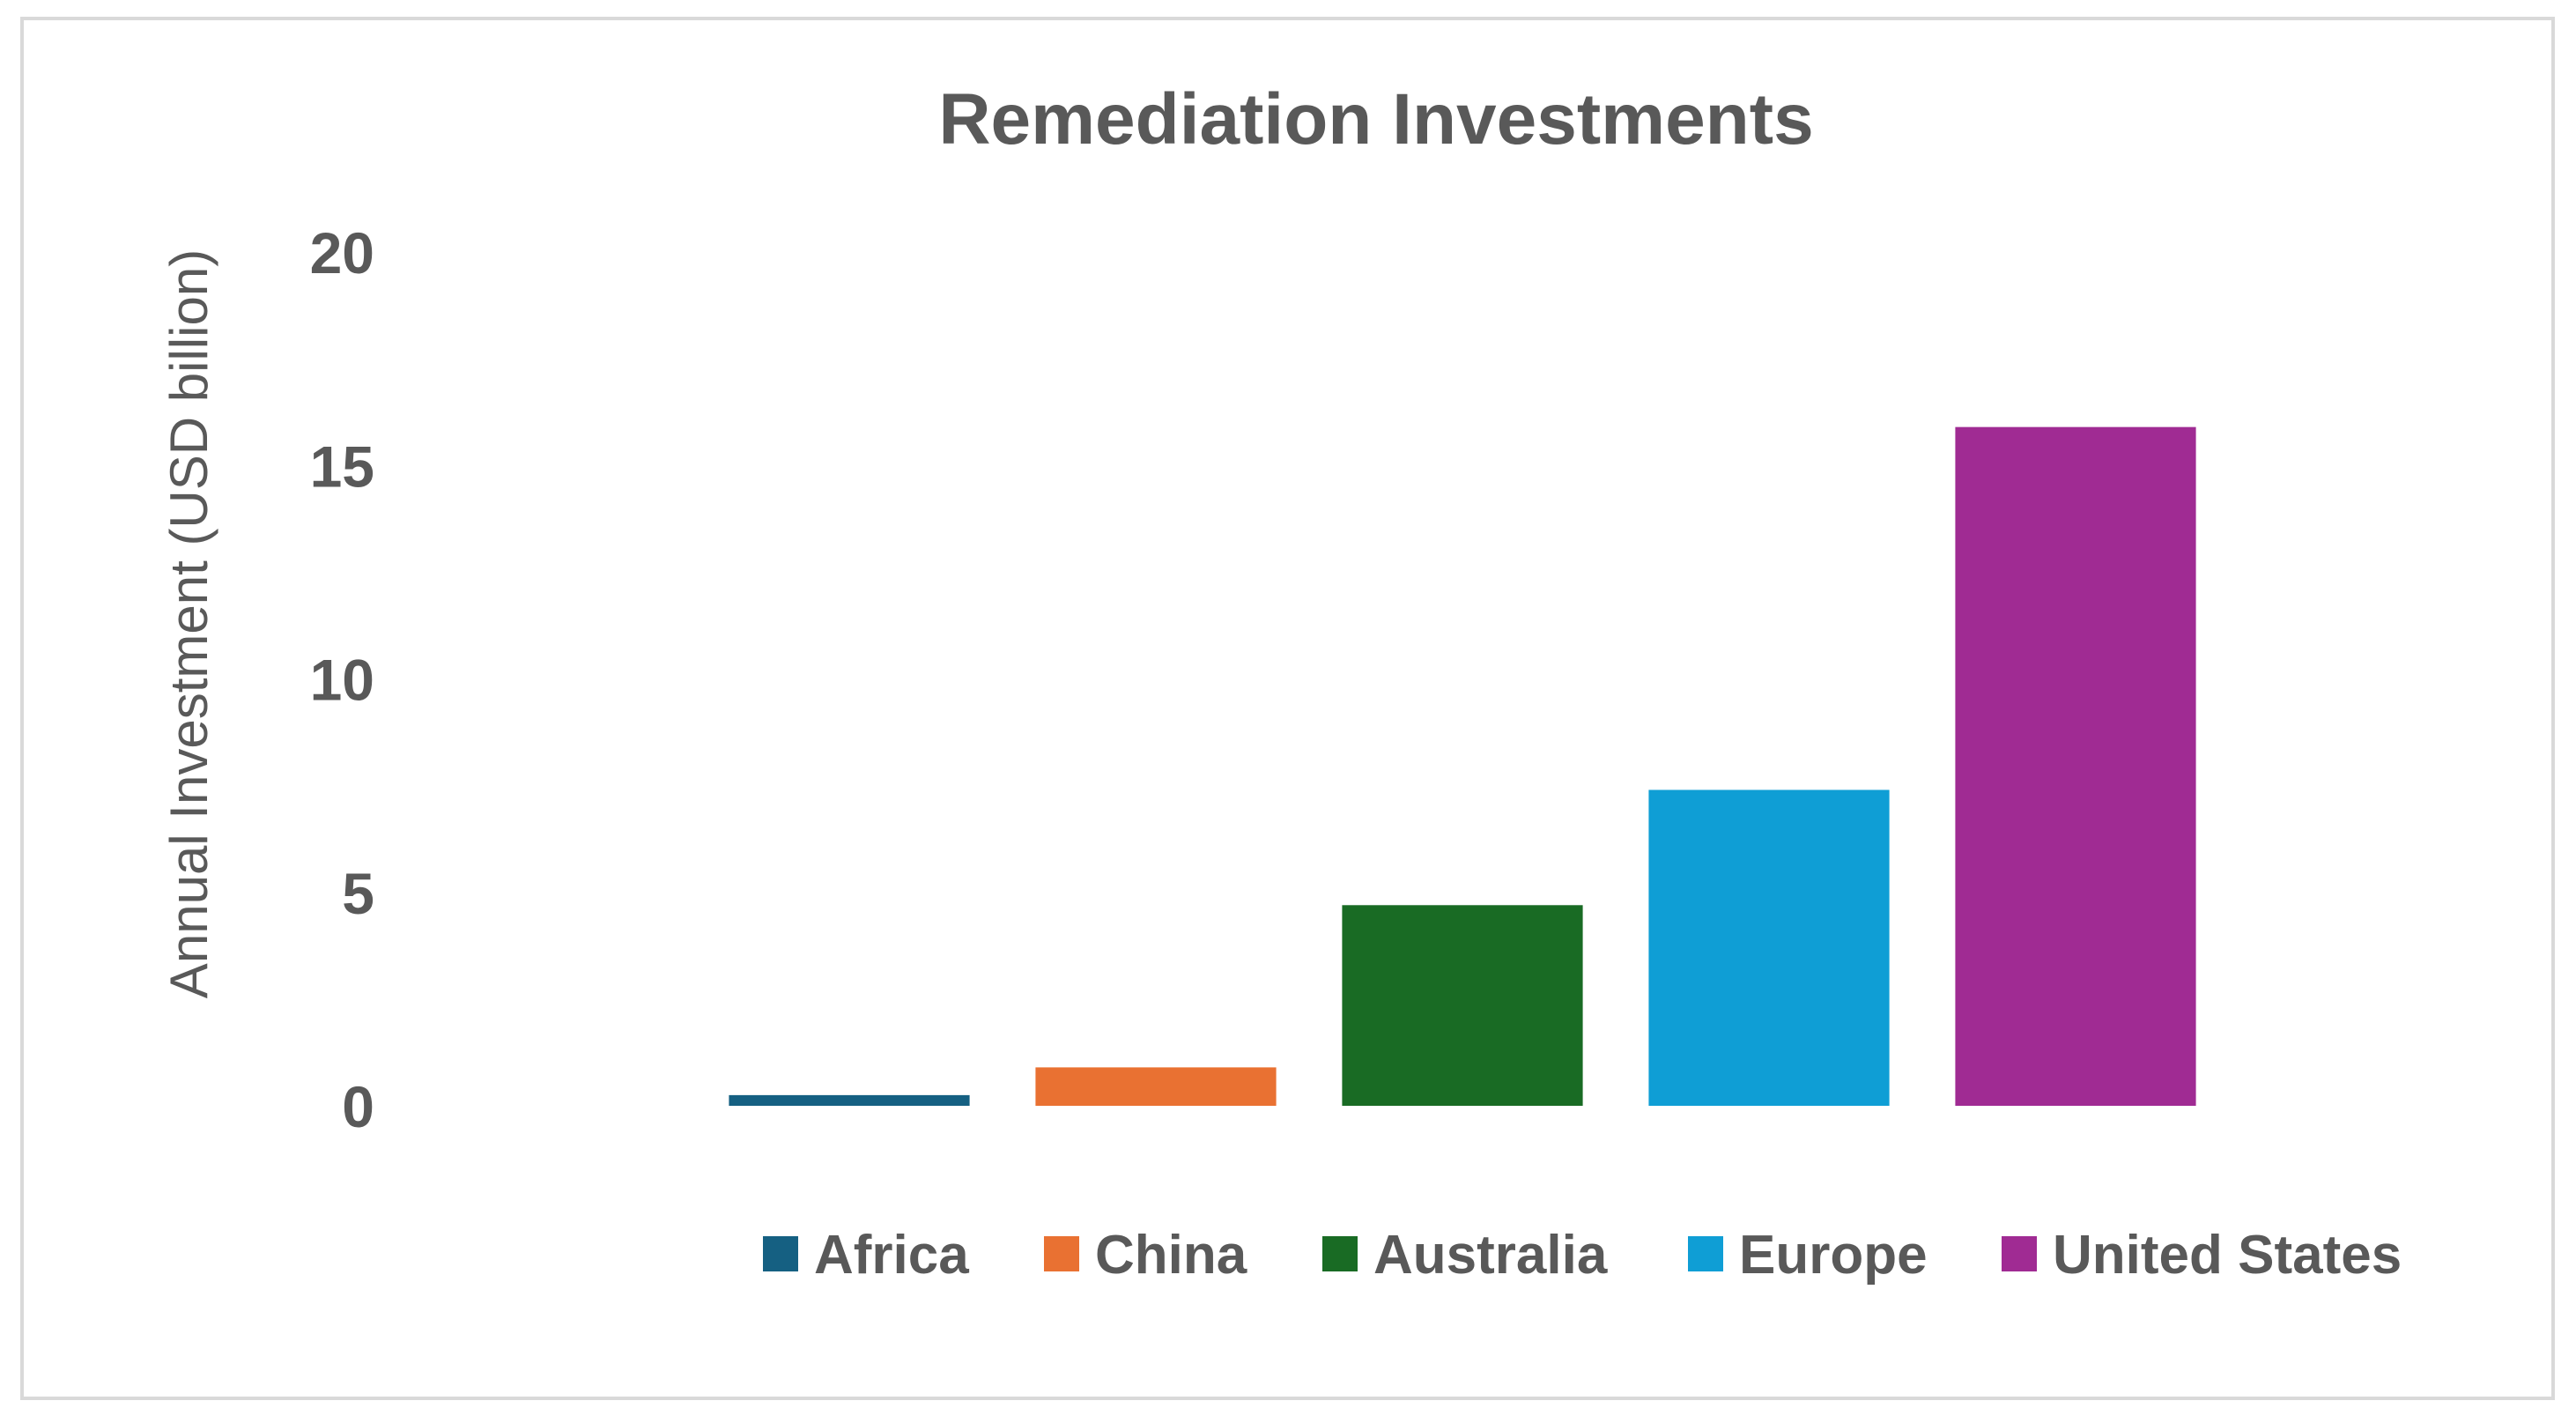  I want to click on legend-label: Europe, so click(1834, 1255).